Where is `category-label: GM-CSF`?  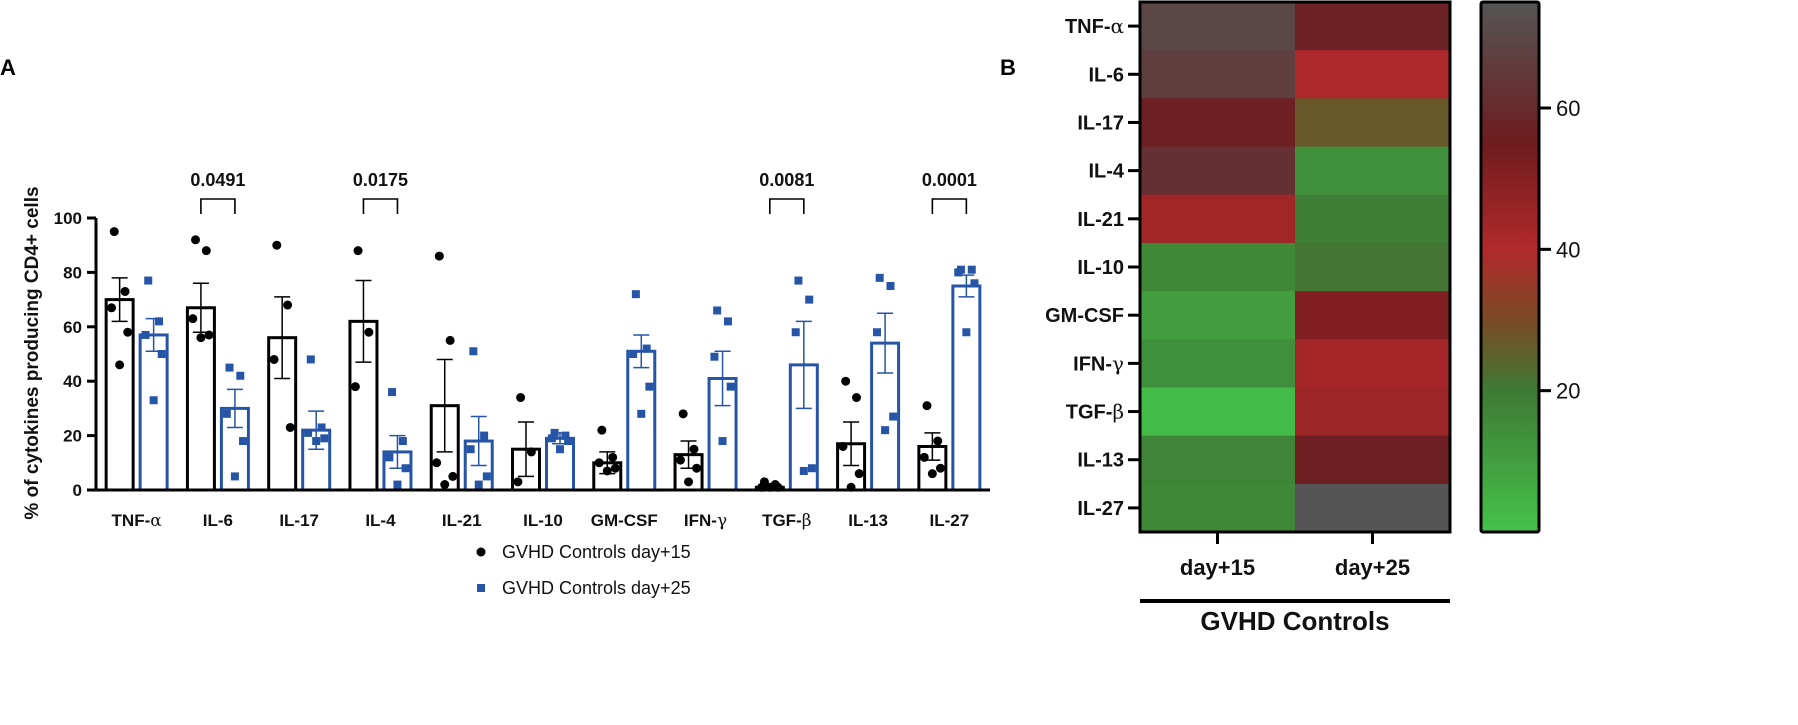
category-label: GM-CSF is located at coordinates (624, 520).